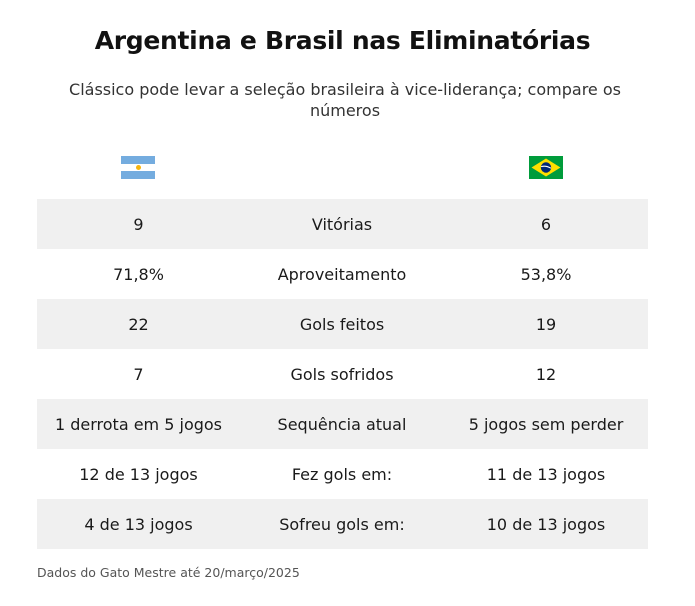  I want to click on argentina-value: 71,8%, so click(138, 274).